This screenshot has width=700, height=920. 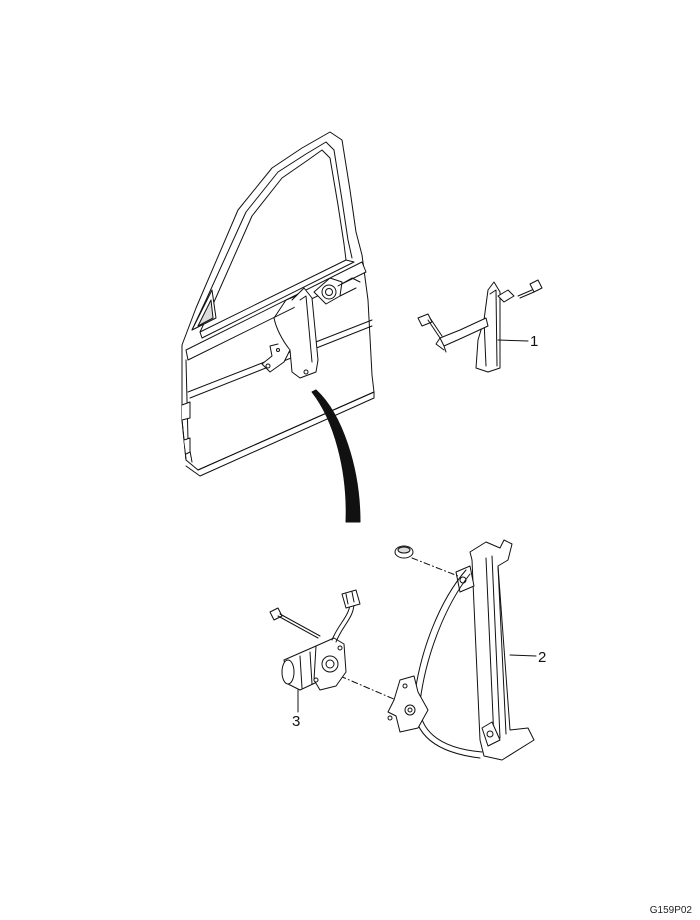 What do you see at coordinates (480, 326) in the screenshot?
I see `part-1-rear-window-guide-rail` at bounding box center [480, 326].